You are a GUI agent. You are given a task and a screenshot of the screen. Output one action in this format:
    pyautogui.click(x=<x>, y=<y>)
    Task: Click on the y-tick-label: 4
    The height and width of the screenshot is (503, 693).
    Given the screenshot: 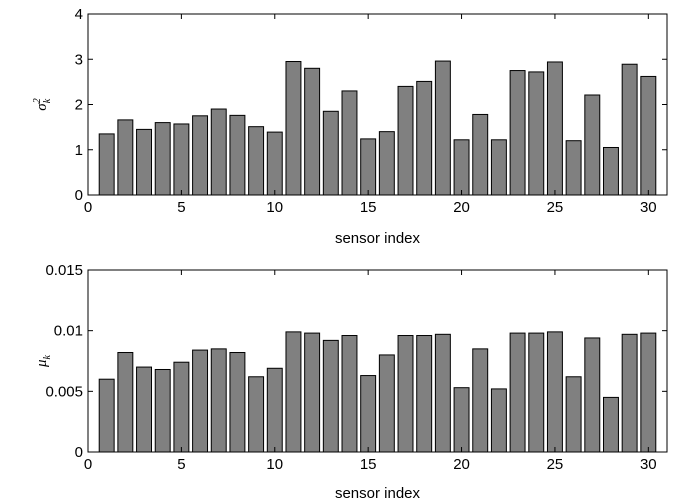 What is the action you would take?
    pyautogui.click(x=79, y=14)
    